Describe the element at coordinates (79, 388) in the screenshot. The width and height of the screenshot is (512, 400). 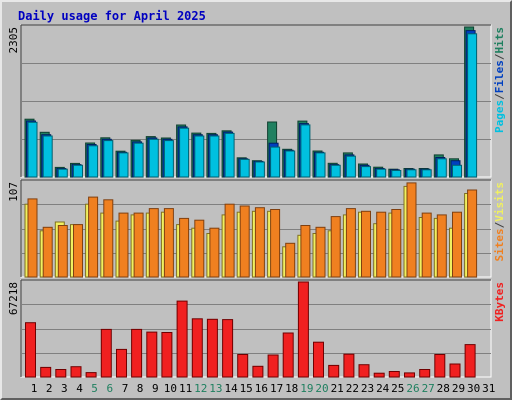
I see `x-tick-label-4: 4` at that location.